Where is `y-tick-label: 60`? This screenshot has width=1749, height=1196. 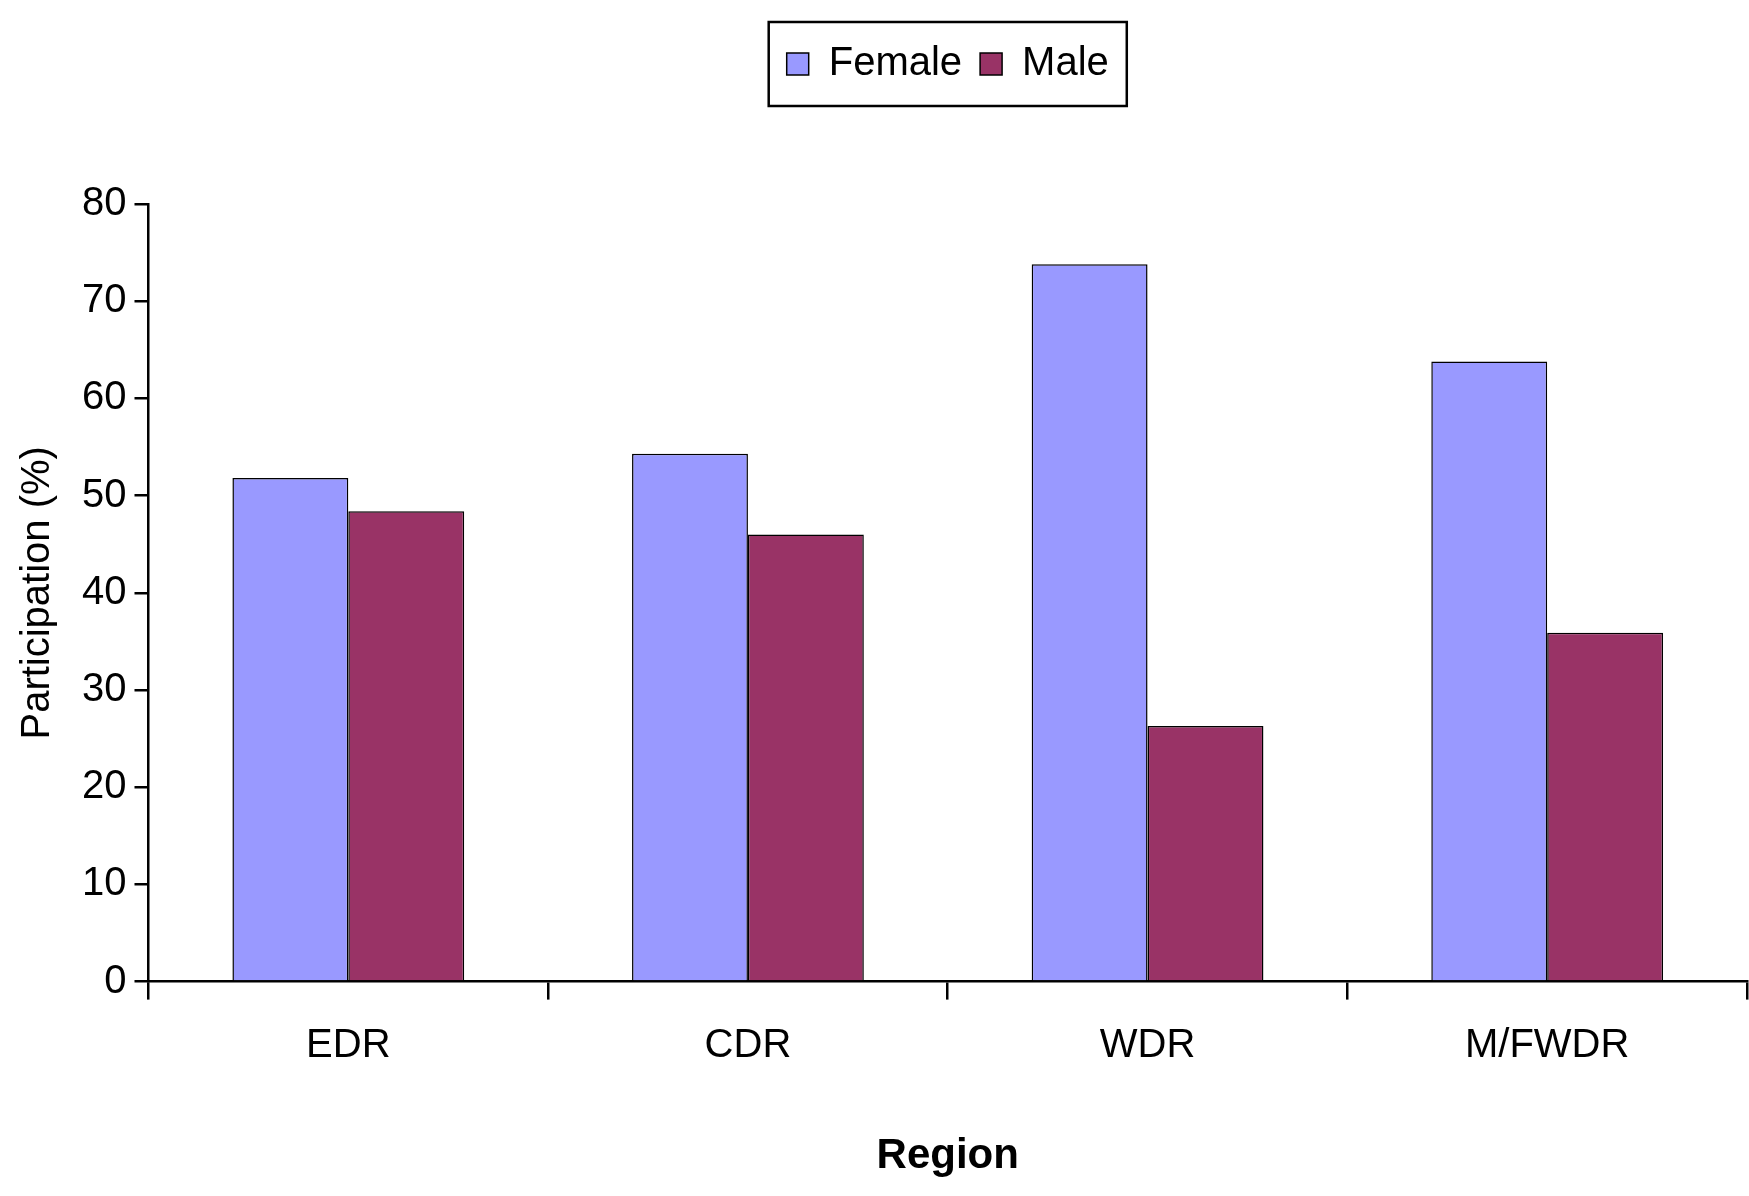 y-tick-label: 60 is located at coordinates (104, 395).